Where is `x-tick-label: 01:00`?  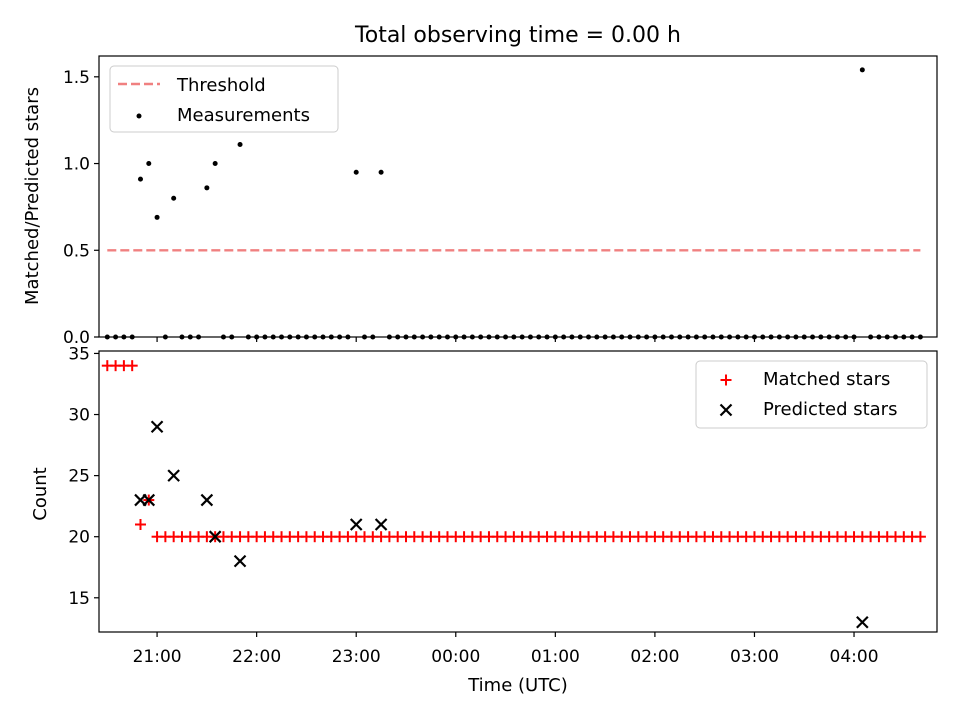 x-tick-label: 01:00 is located at coordinates (555, 657).